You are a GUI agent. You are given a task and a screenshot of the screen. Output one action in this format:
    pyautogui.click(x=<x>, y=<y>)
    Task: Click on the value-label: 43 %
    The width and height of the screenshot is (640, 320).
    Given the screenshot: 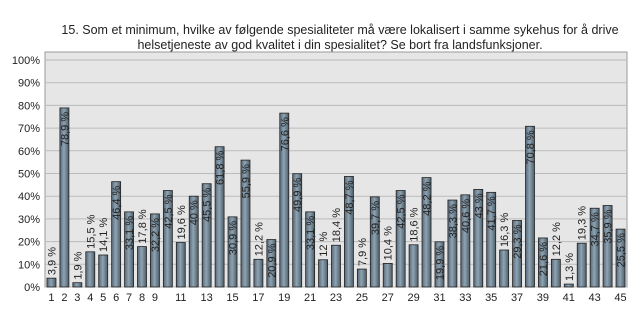 What is the action you would take?
    pyautogui.click(x=479, y=205)
    